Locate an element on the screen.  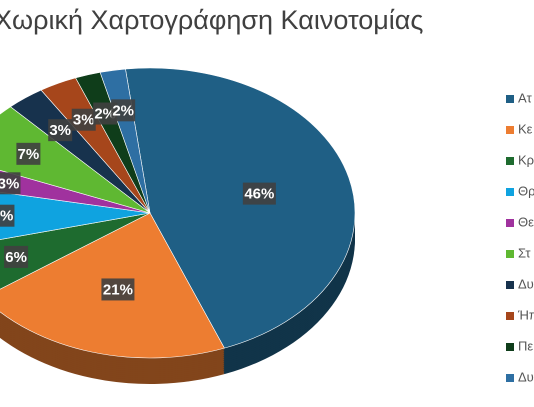
chart-title: Χωρική Χαρτογράφηση Καινοτομίας is located at coordinates (211, 20).